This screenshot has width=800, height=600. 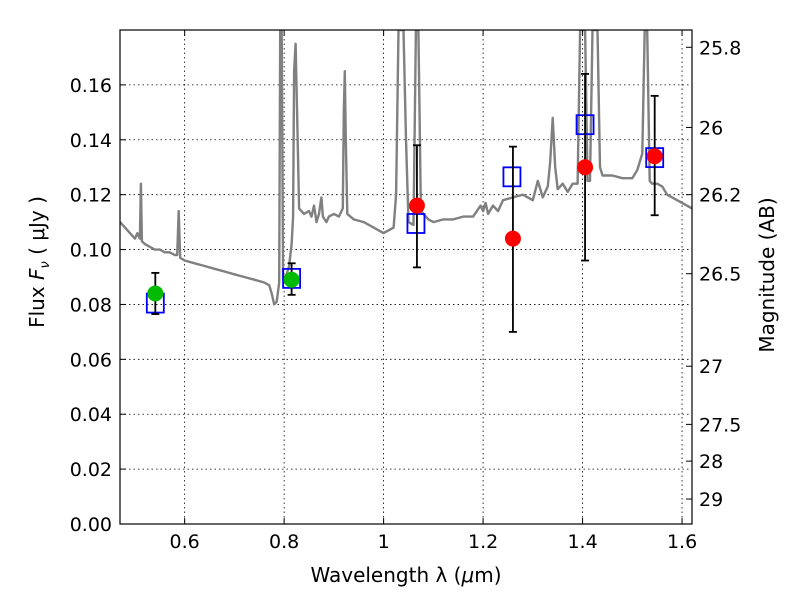 What do you see at coordinates (720, 48) in the screenshot?
I see `right-tick-label: 25.8` at bounding box center [720, 48].